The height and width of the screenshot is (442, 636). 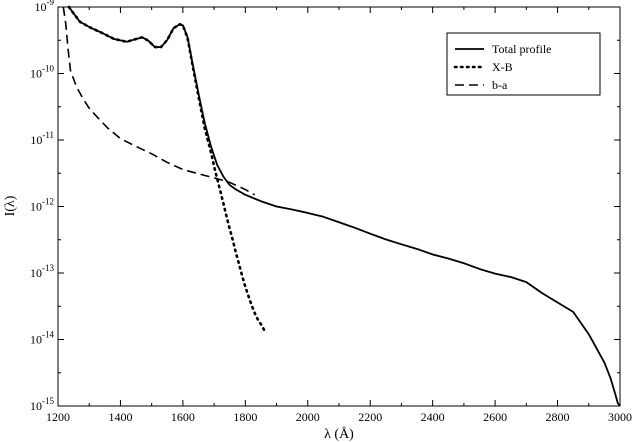 I want to click on x-tick-label: 1600, so click(x=183, y=417).